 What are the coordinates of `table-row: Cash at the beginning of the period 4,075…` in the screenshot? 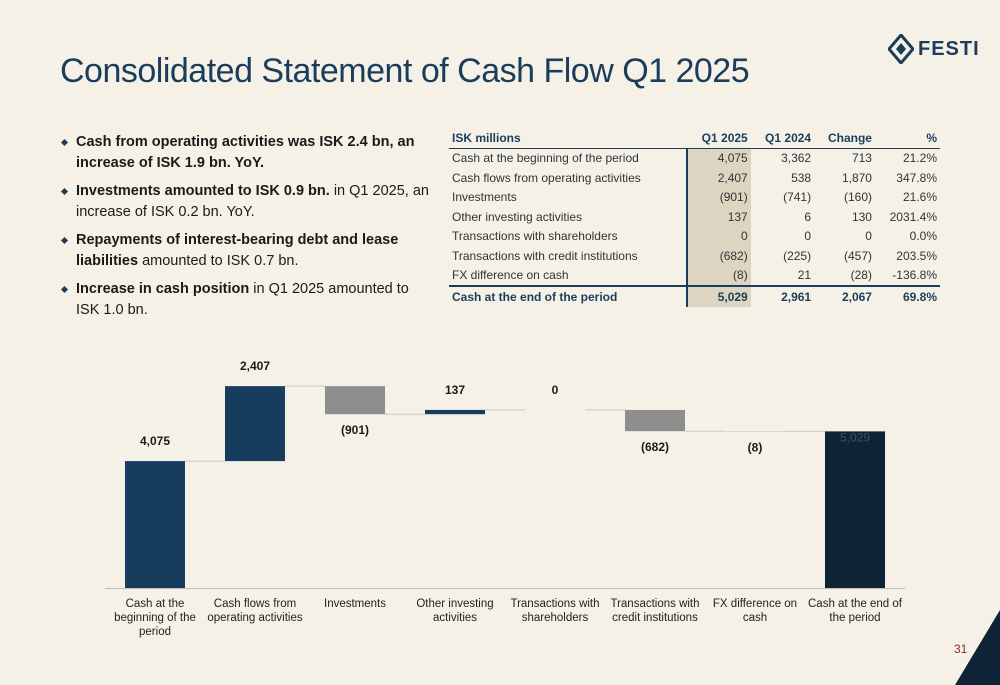 It's located at (694, 158).